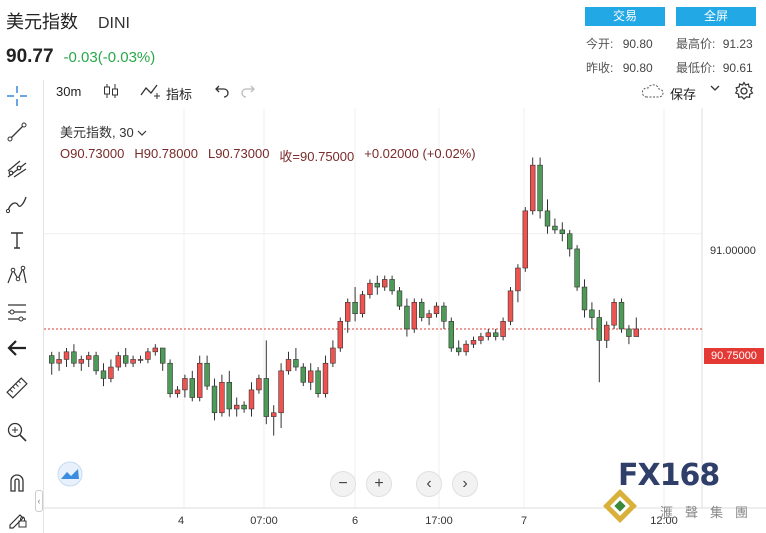 The image size is (766, 533). What do you see at coordinates (17, 96) in the screenshot?
I see `crosshair-icon` at bounding box center [17, 96].